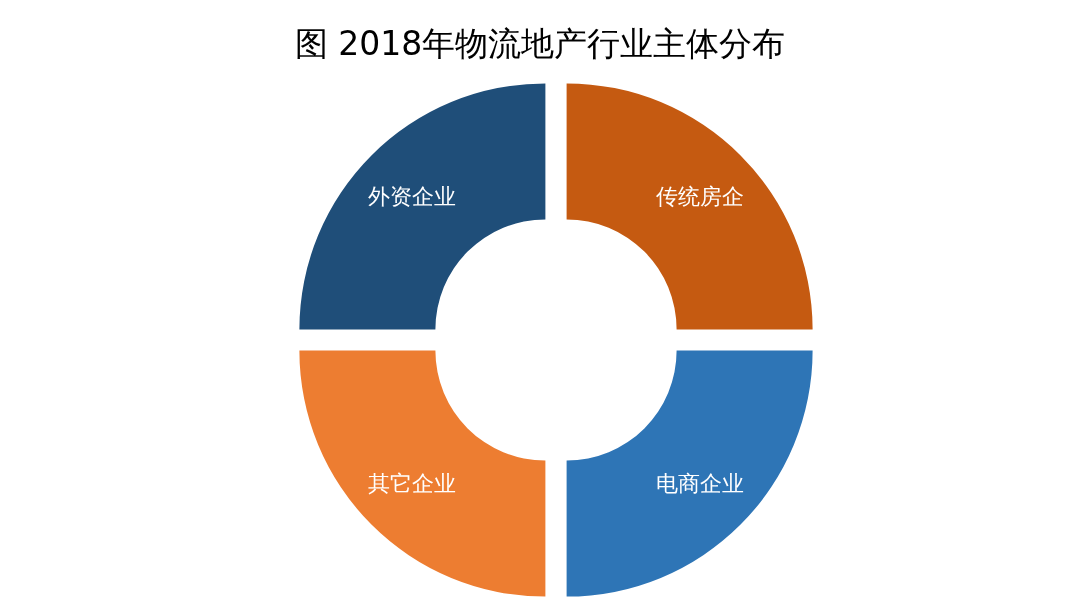 The width and height of the screenshot is (1080, 608). Describe the element at coordinates (699, 196) in the screenshot. I see `slice-label: 传统房企` at that location.